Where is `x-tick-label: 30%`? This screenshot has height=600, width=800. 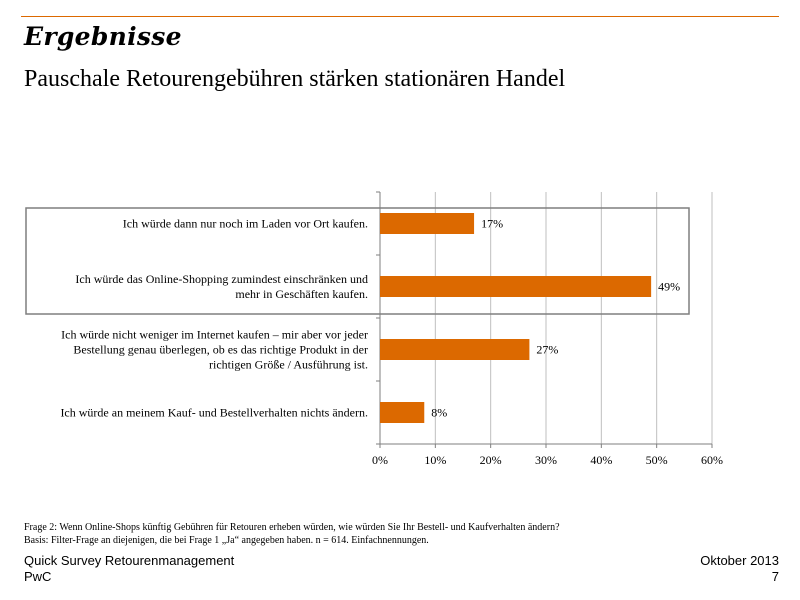
x-tick-label: 30% is located at coordinates (546, 460).